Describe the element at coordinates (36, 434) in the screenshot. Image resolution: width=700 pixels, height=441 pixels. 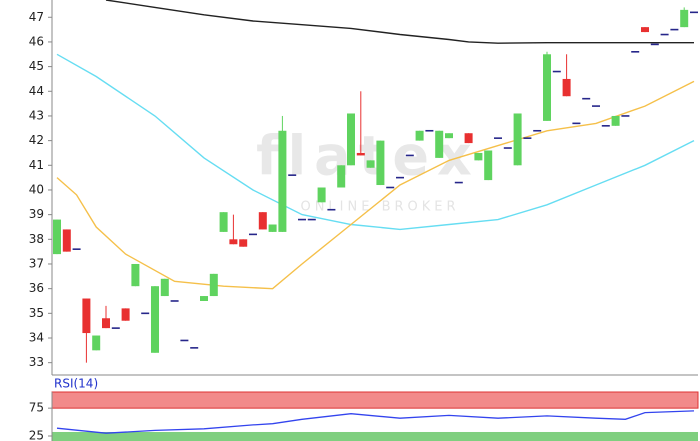
I see `y-tick-label: 25` at that location.